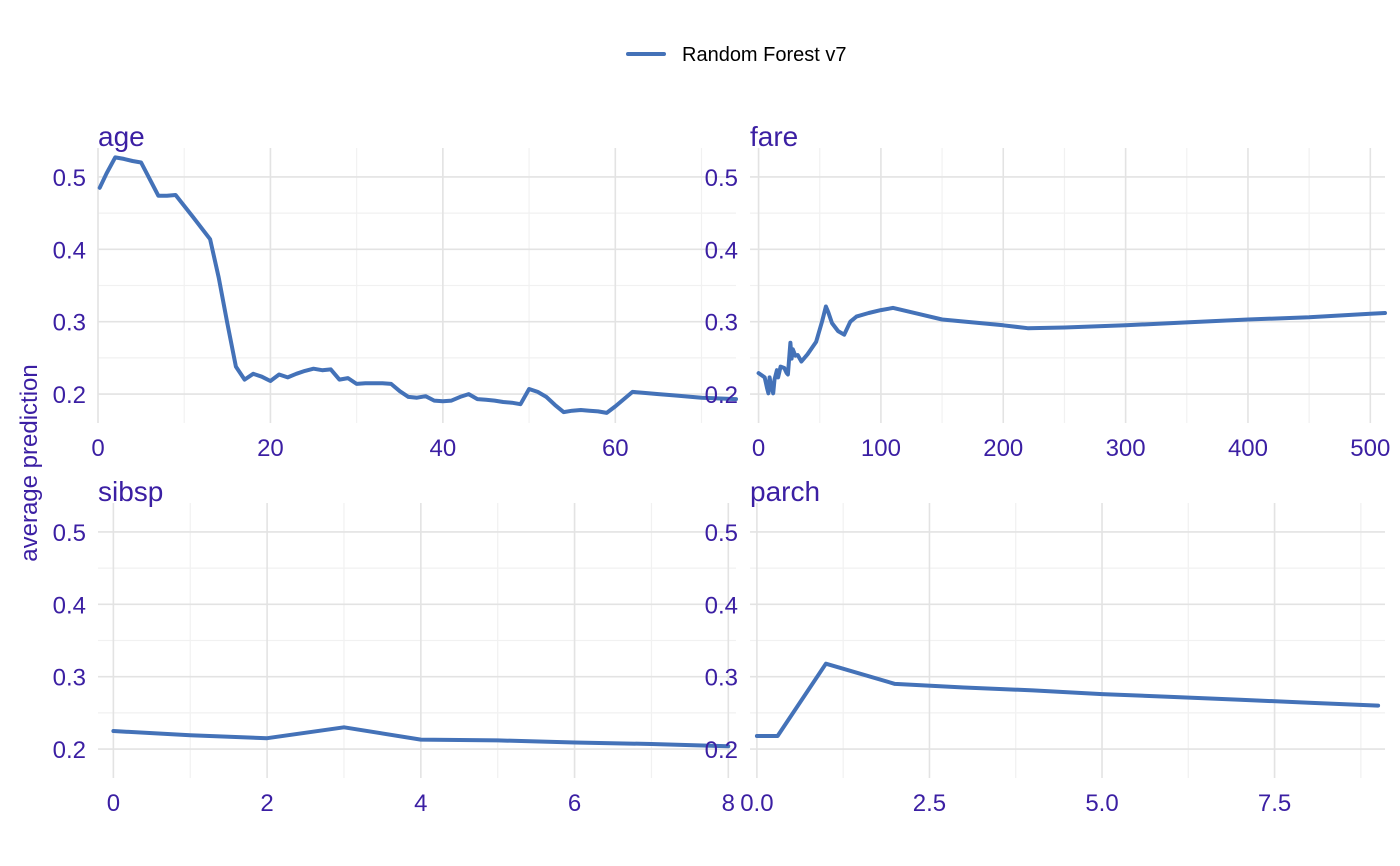  What do you see at coordinates (1126, 448) in the screenshot?
I see `x-tick-label: 300` at bounding box center [1126, 448].